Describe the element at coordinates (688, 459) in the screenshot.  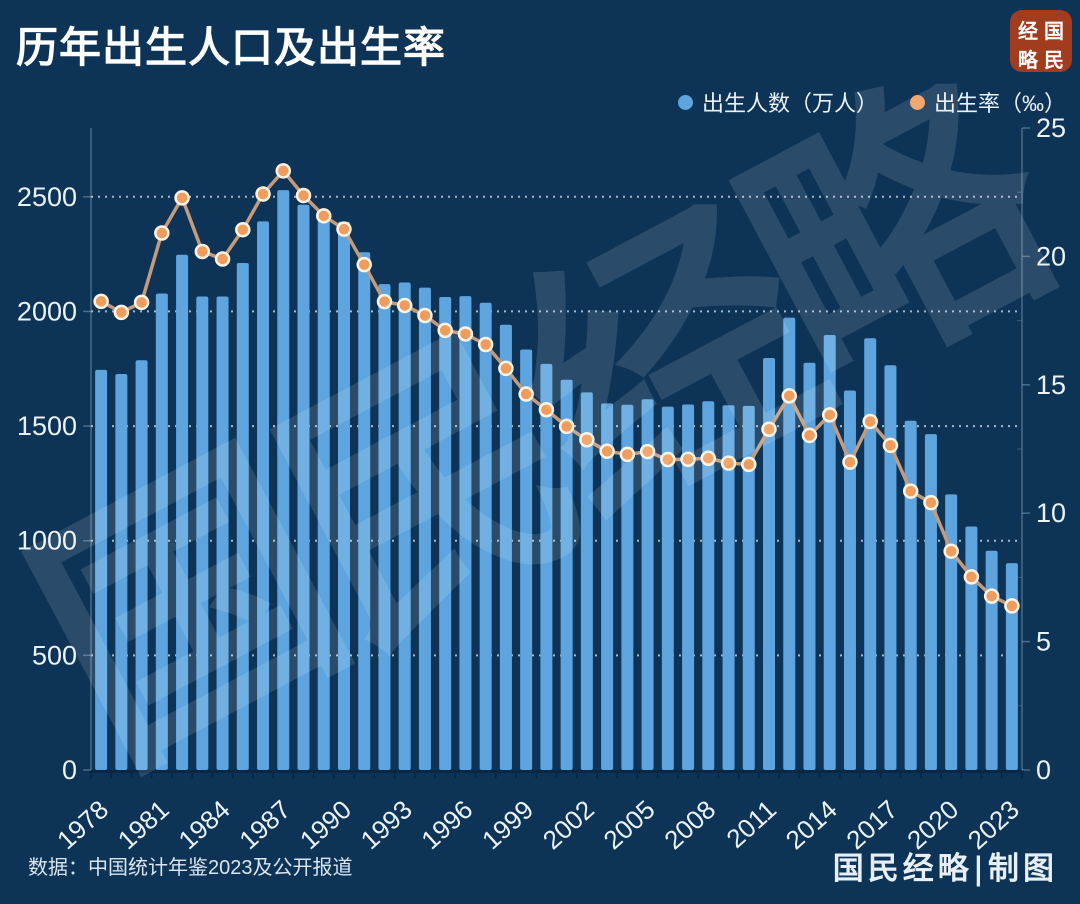
I see `marker-2007` at that location.